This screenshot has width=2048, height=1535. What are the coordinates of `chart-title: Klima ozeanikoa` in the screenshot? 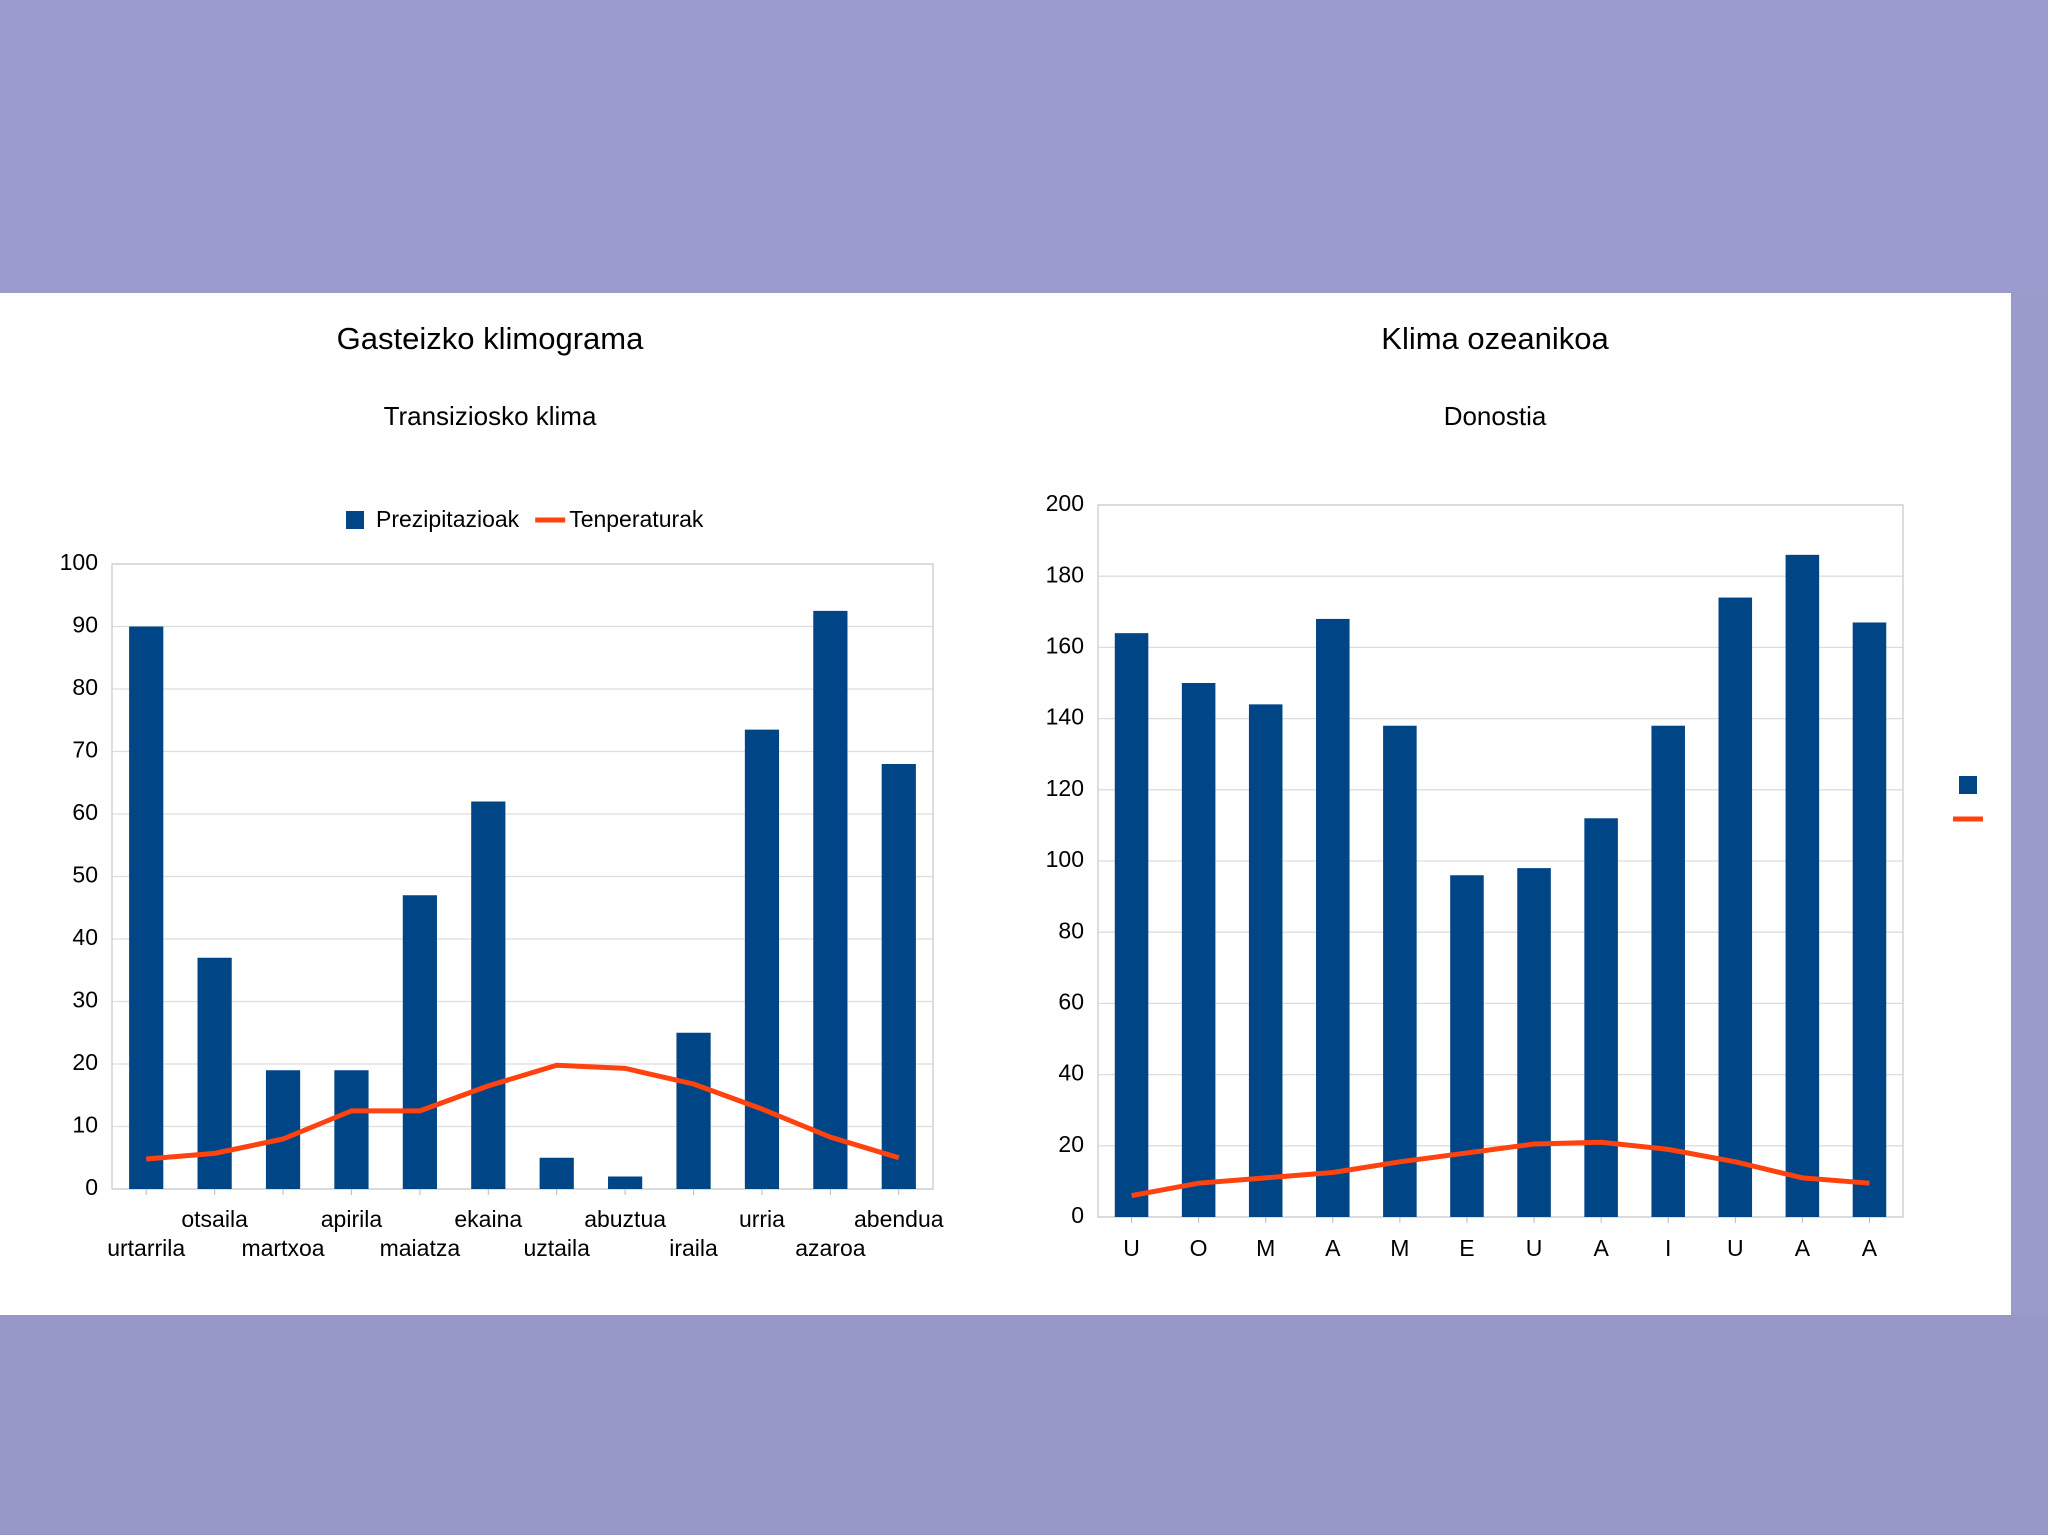 It's located at (1495, 338).